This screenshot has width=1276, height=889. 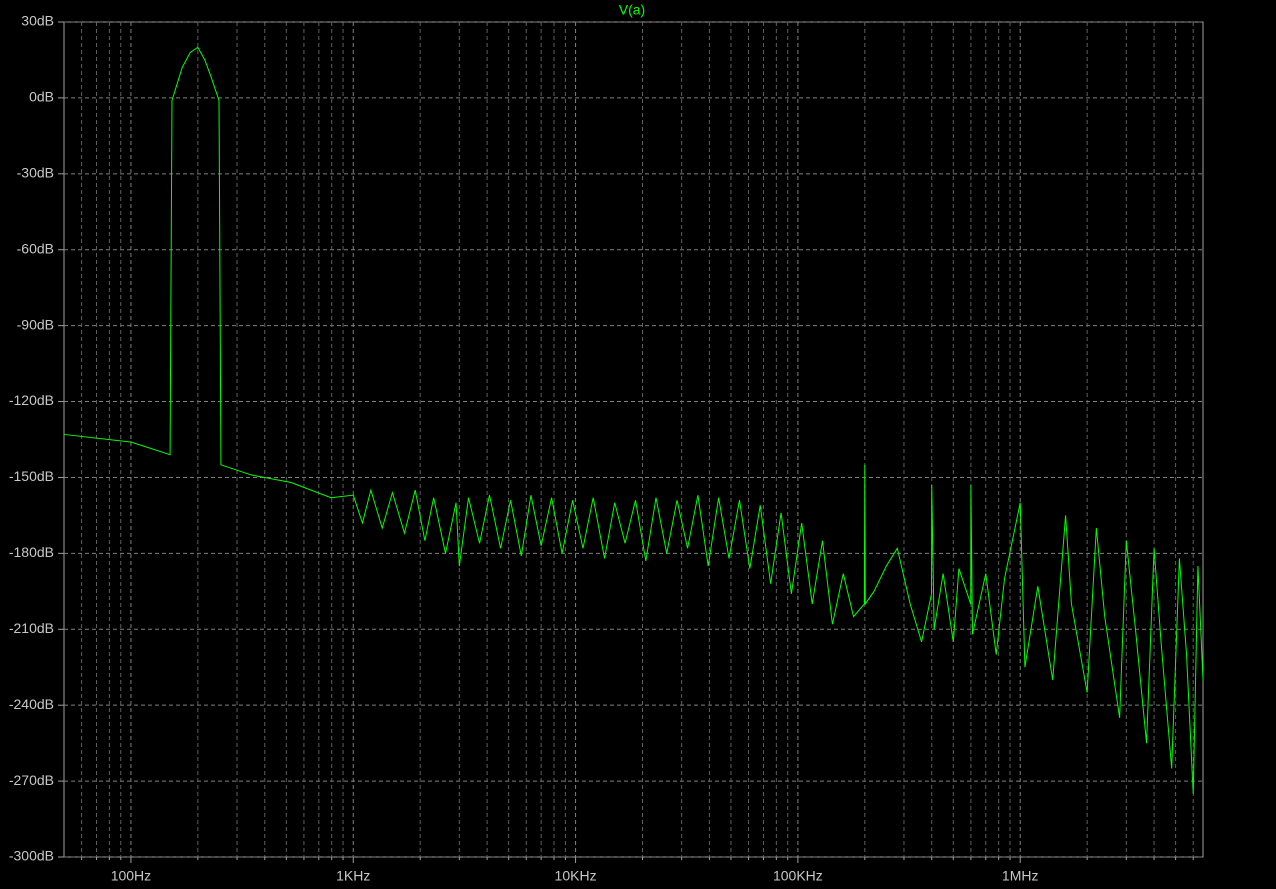 What do you see at coordinates (31, 476) in the screenshot?
I see `y-tick-label: -150dB` at bounding box center [31, 476].